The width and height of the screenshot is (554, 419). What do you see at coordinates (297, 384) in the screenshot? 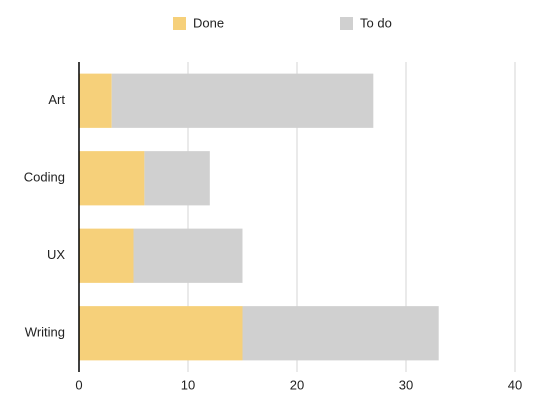
I see `x-tick-label: 20` at bounding box center [297, 384].